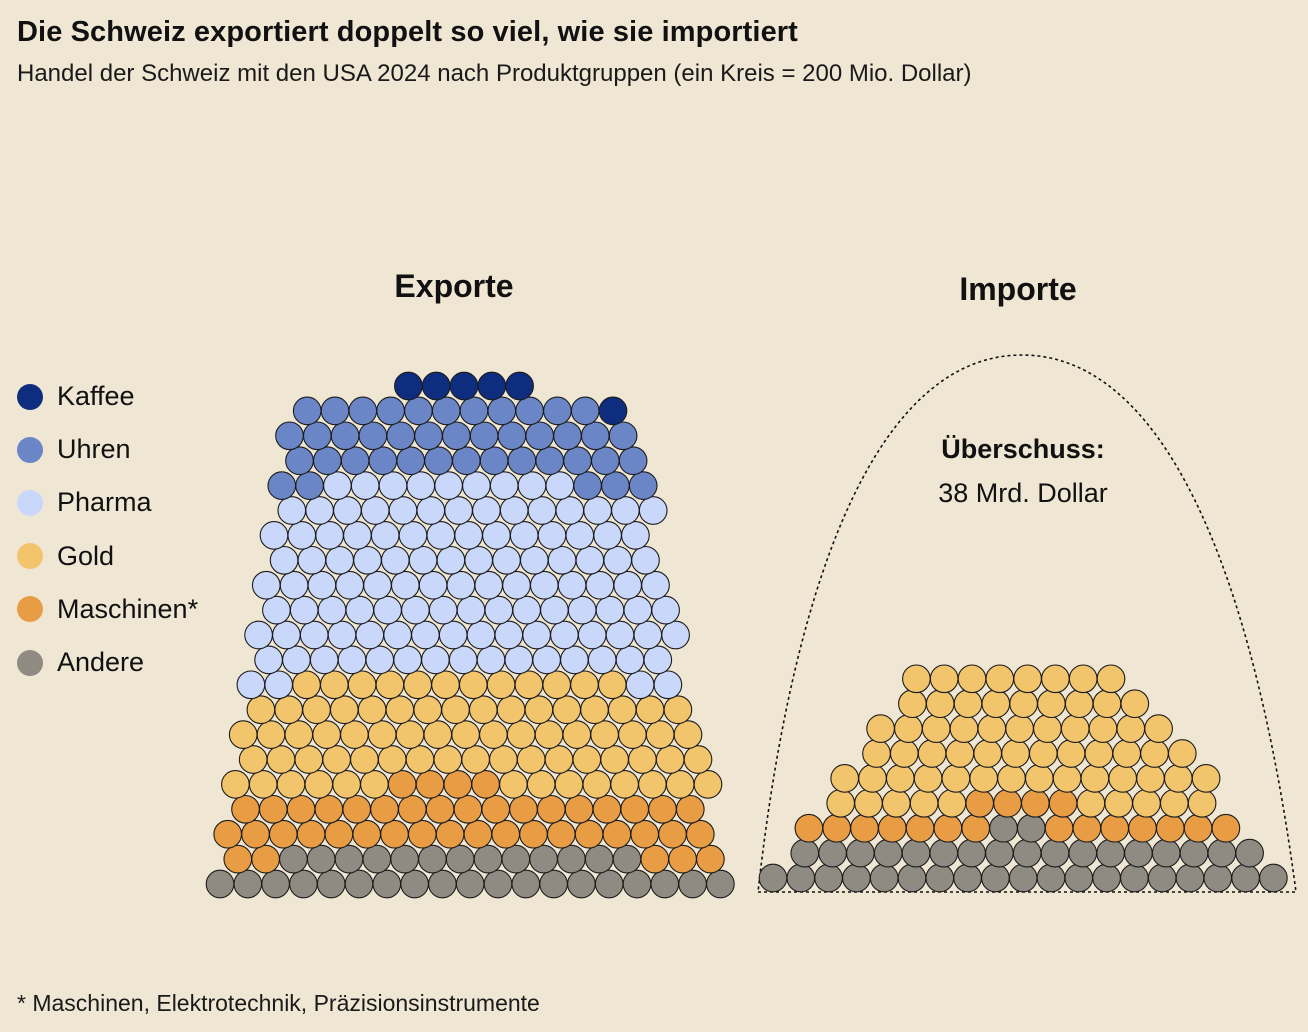 This screenshot has height=1032, width=1308. I want to click on surplus-value: 38 Mrd. Dollar, so click(1023, 493).